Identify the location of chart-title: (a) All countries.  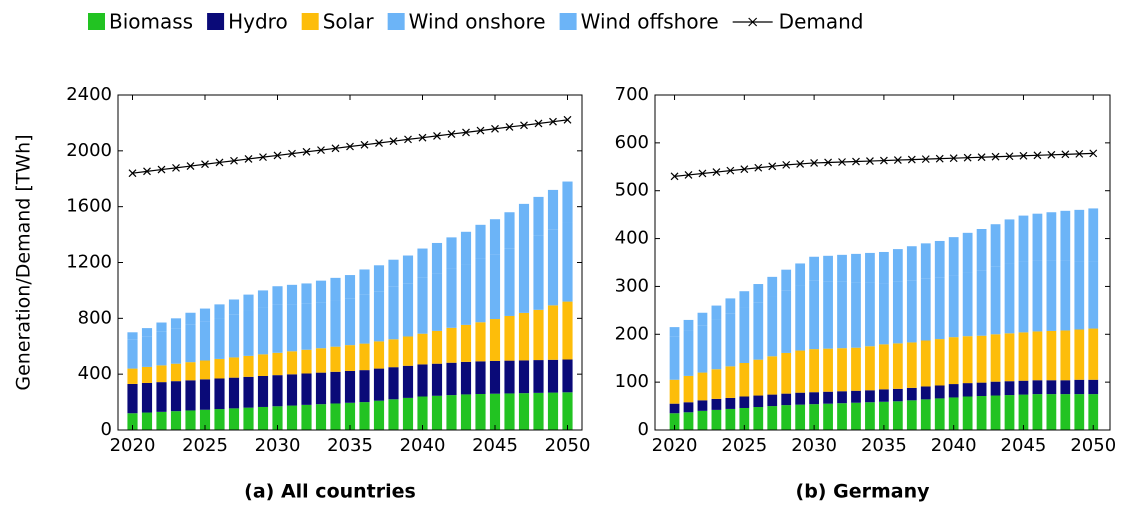
(330, 492).